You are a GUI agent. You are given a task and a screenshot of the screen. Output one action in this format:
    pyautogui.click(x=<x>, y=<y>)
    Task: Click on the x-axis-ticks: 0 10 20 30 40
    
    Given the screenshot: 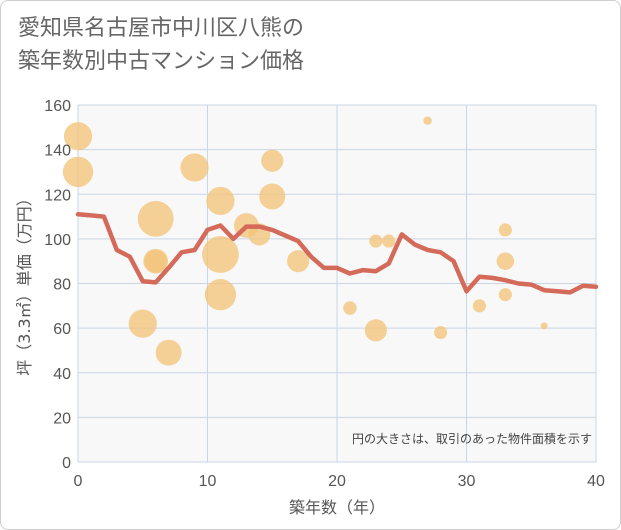 What is the action you would take?
    pyautogui.click(x=339, y=481)
    